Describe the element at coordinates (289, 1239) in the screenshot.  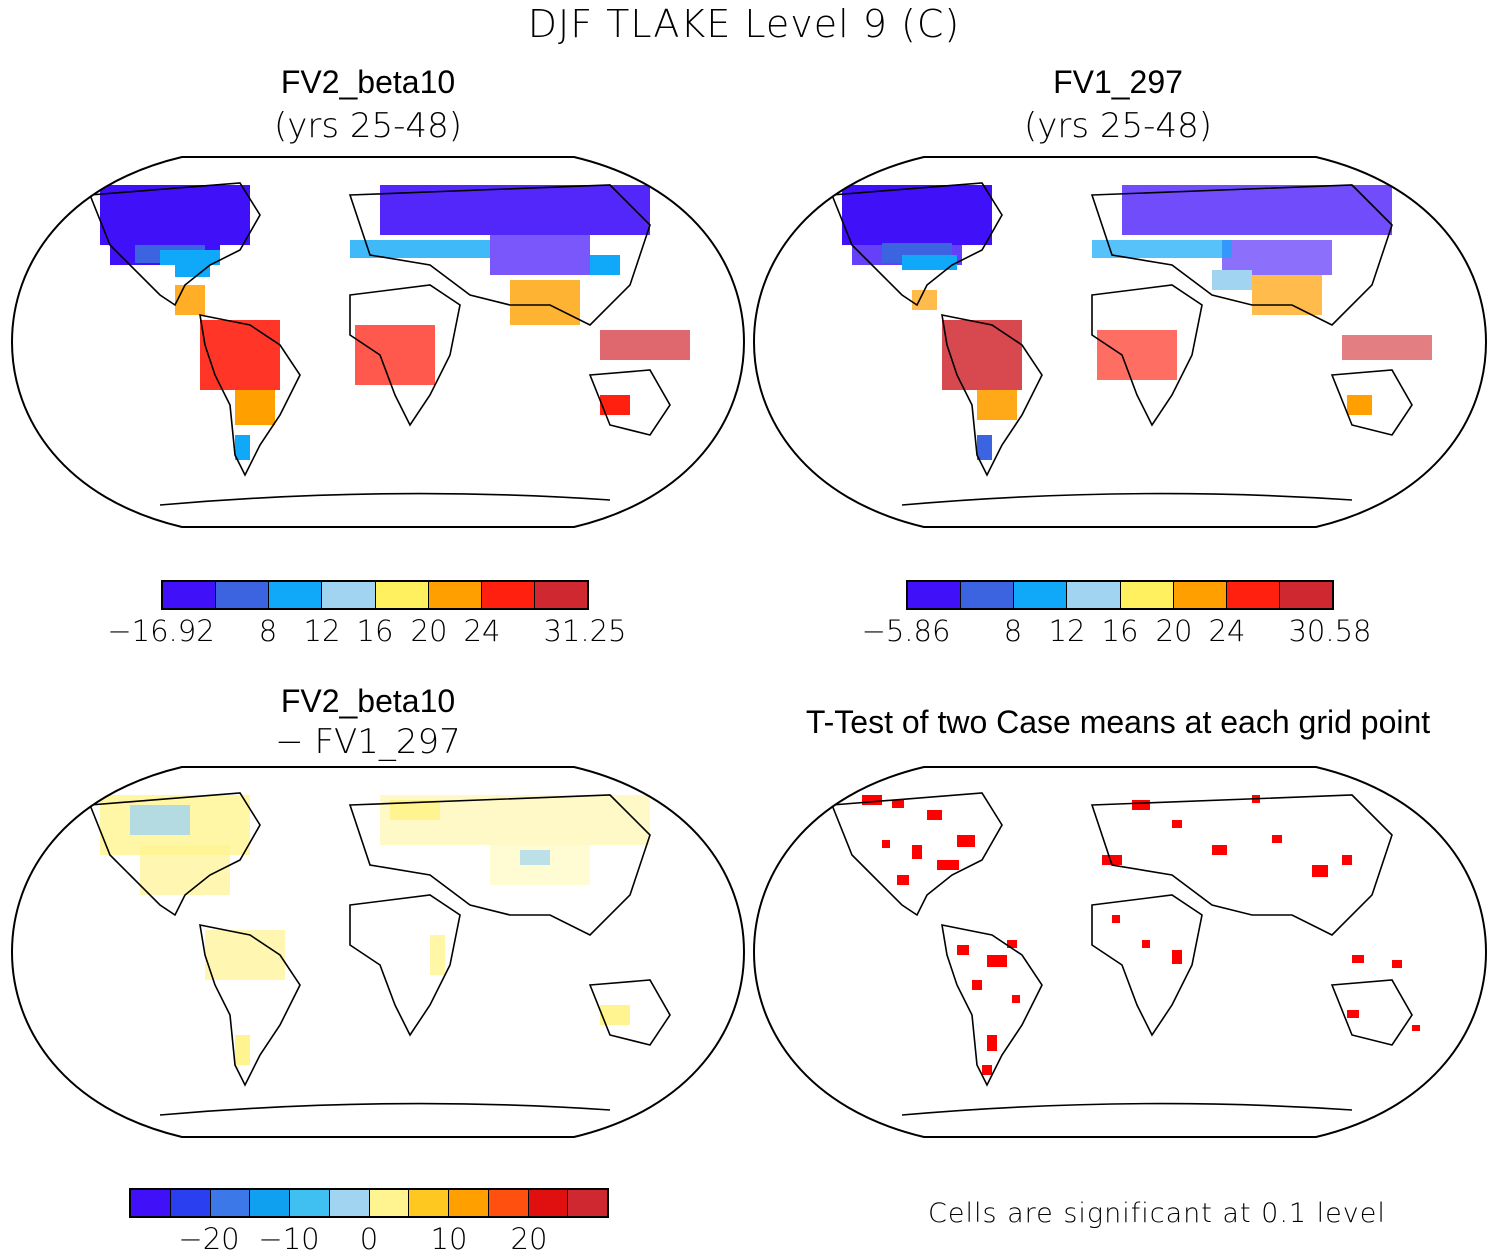
I see `colorbar-tick: −10` at that location.